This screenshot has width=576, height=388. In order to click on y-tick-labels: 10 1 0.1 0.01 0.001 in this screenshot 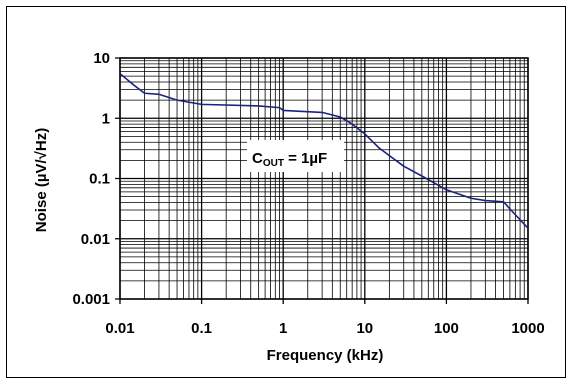, I will do `click(91, 179)`.